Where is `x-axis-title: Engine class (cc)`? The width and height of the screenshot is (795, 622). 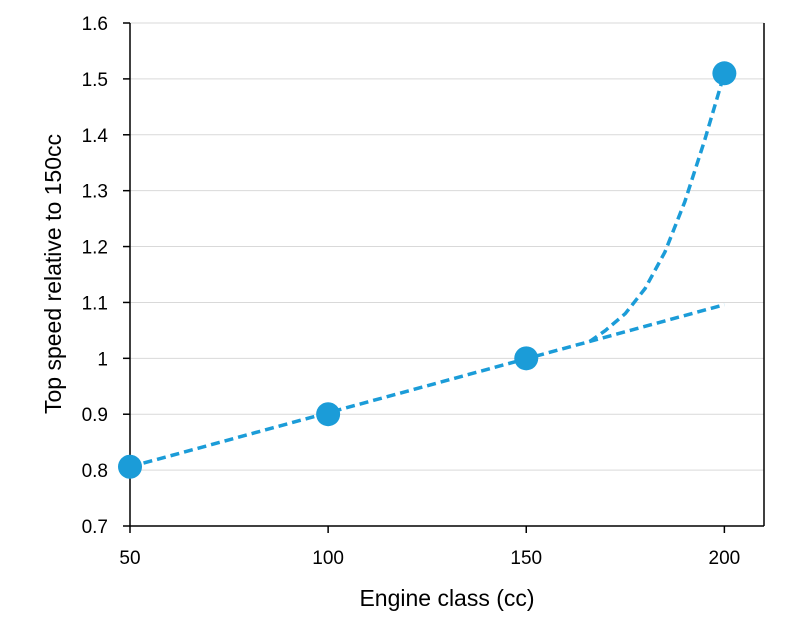
x-axis-title: Engine class (cc) is located at coordinates (446, 598).